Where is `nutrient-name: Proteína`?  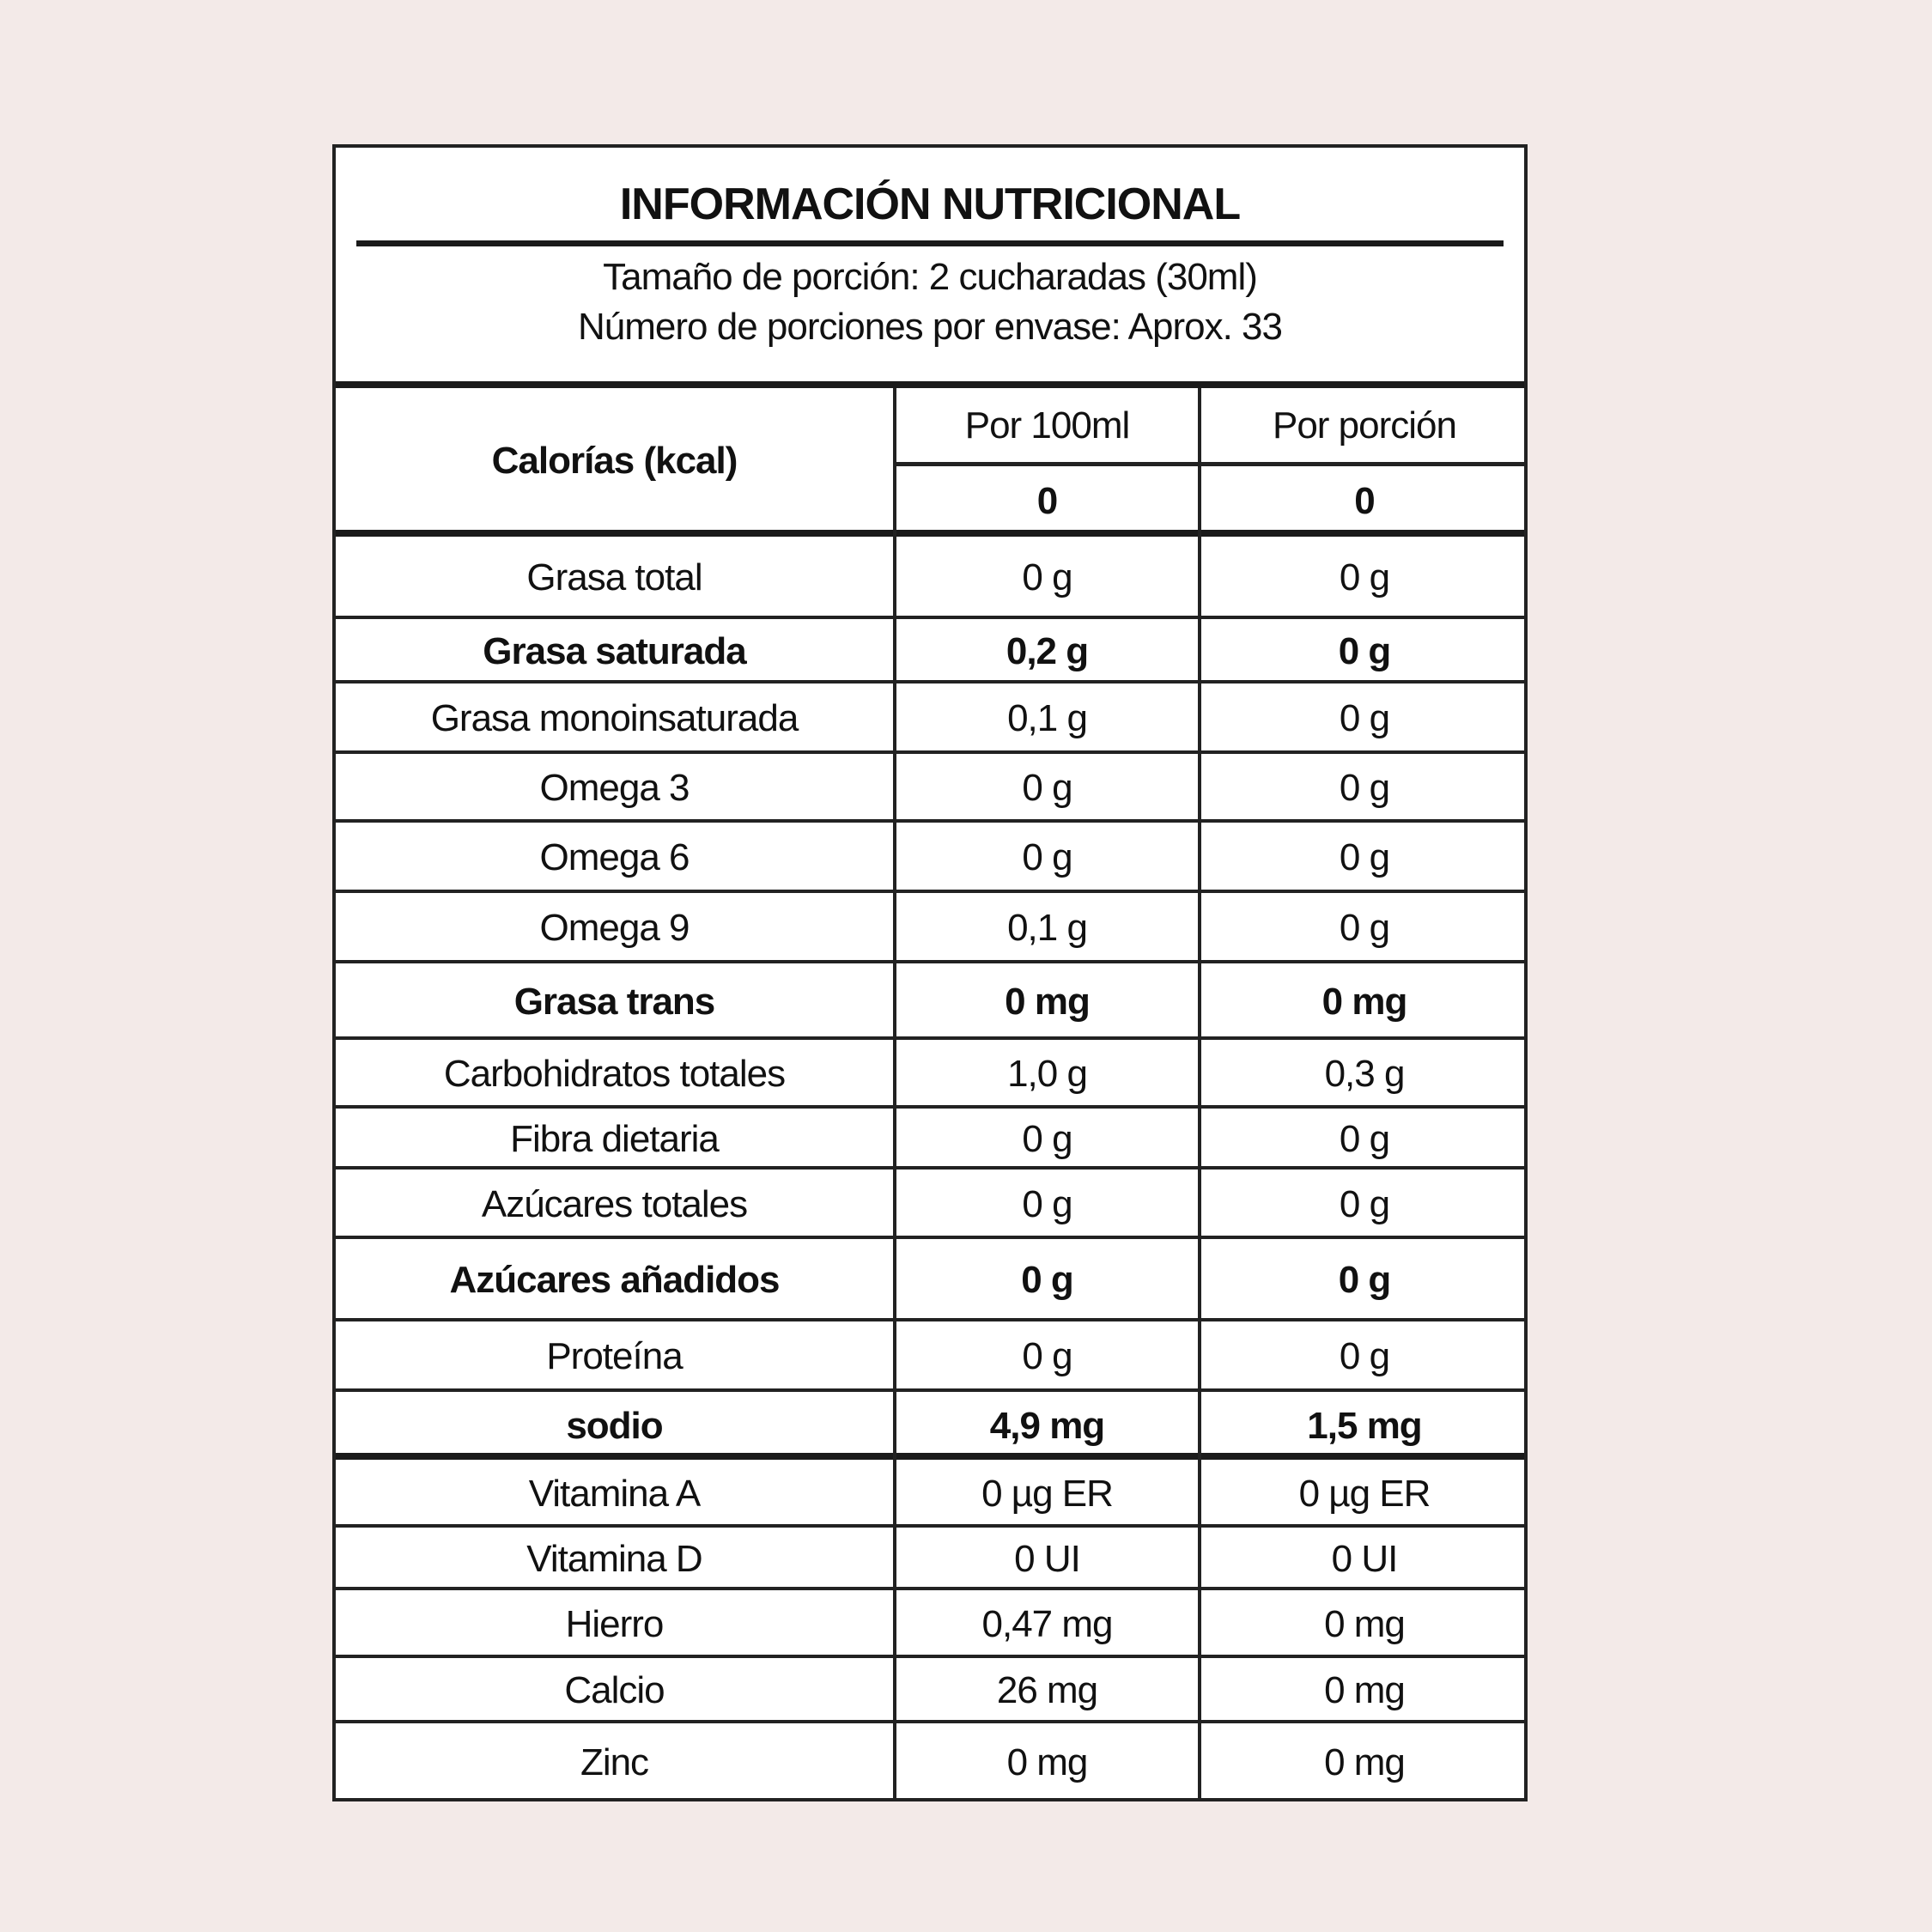 nutrient-name: Proteína is located at coordinates (614, 1356).